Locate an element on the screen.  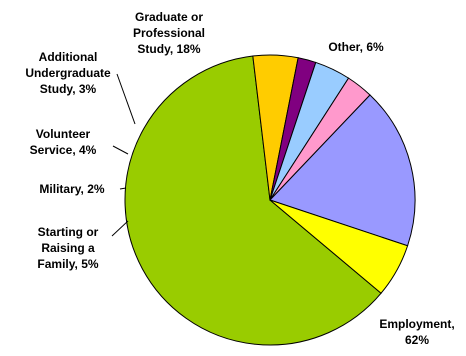
slice-label-line: Raising a is located at coordinates (68, 248).